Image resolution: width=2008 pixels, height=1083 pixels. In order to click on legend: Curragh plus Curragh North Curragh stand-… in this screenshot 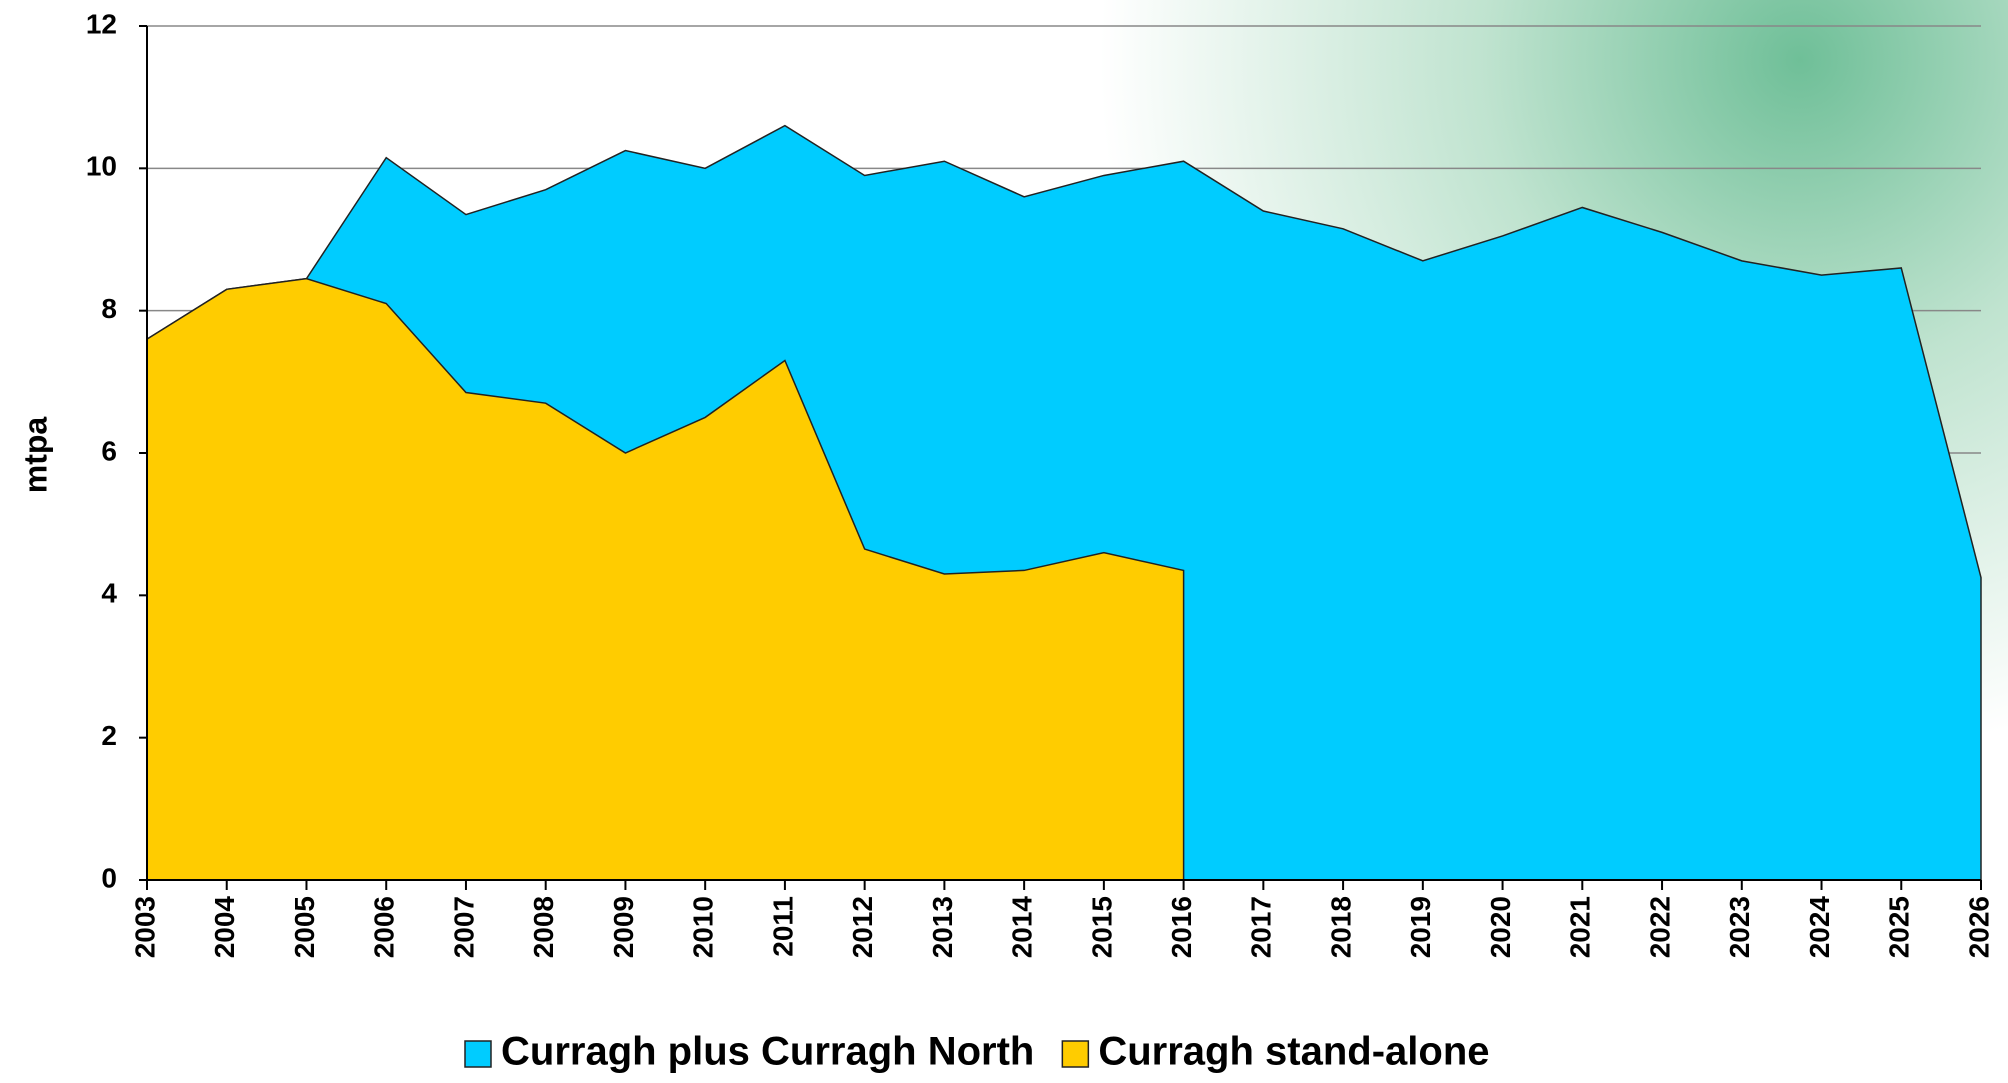, I will do `click(977, 1052)`.